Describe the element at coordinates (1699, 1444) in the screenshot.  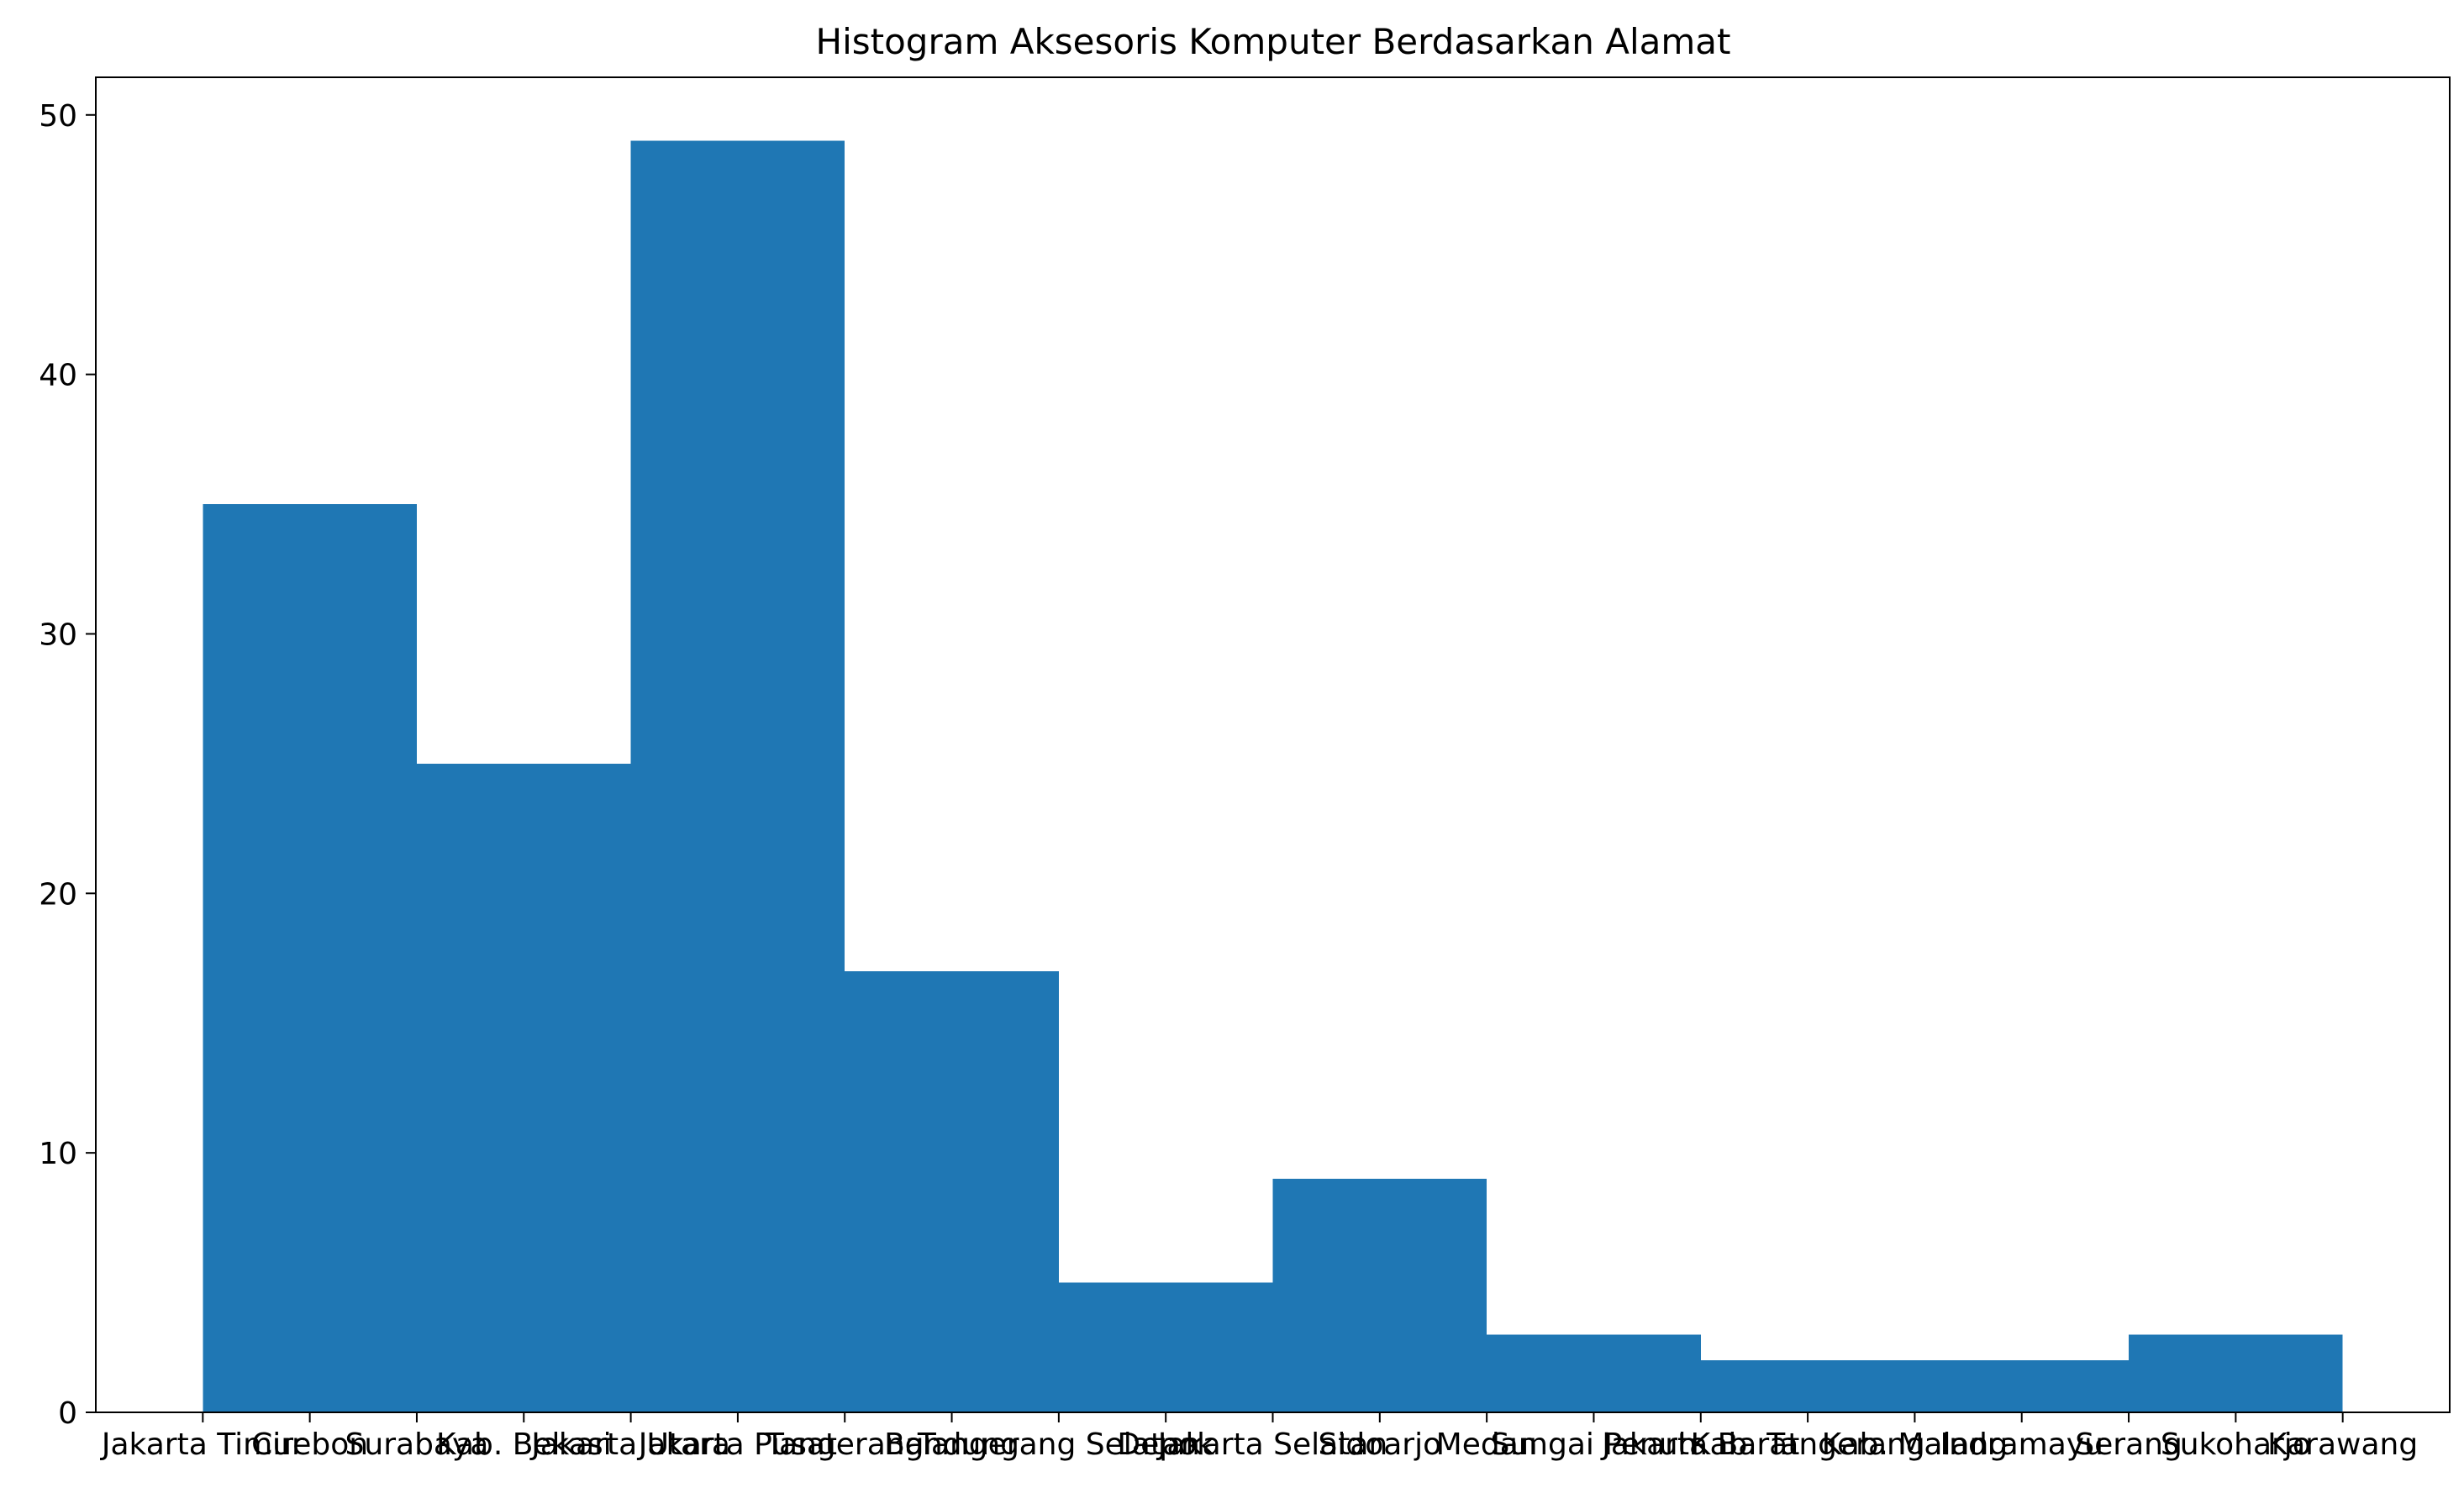
I see `x-tick-label: Jakarta Barat` at that location.